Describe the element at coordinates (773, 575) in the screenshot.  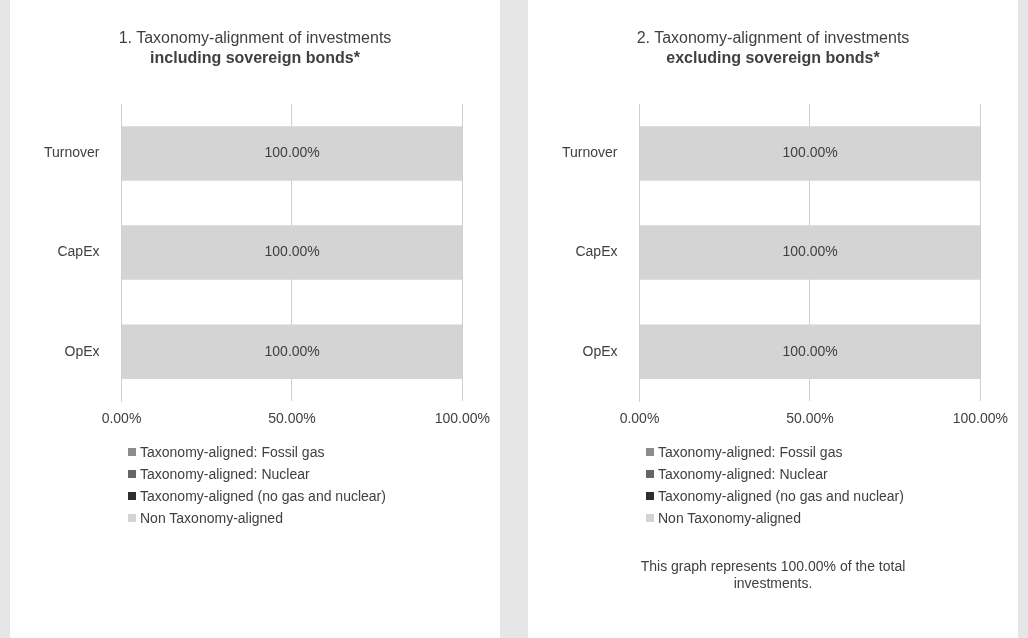
I see `text: This graph represents 100.00% of the total investments.` at that location.